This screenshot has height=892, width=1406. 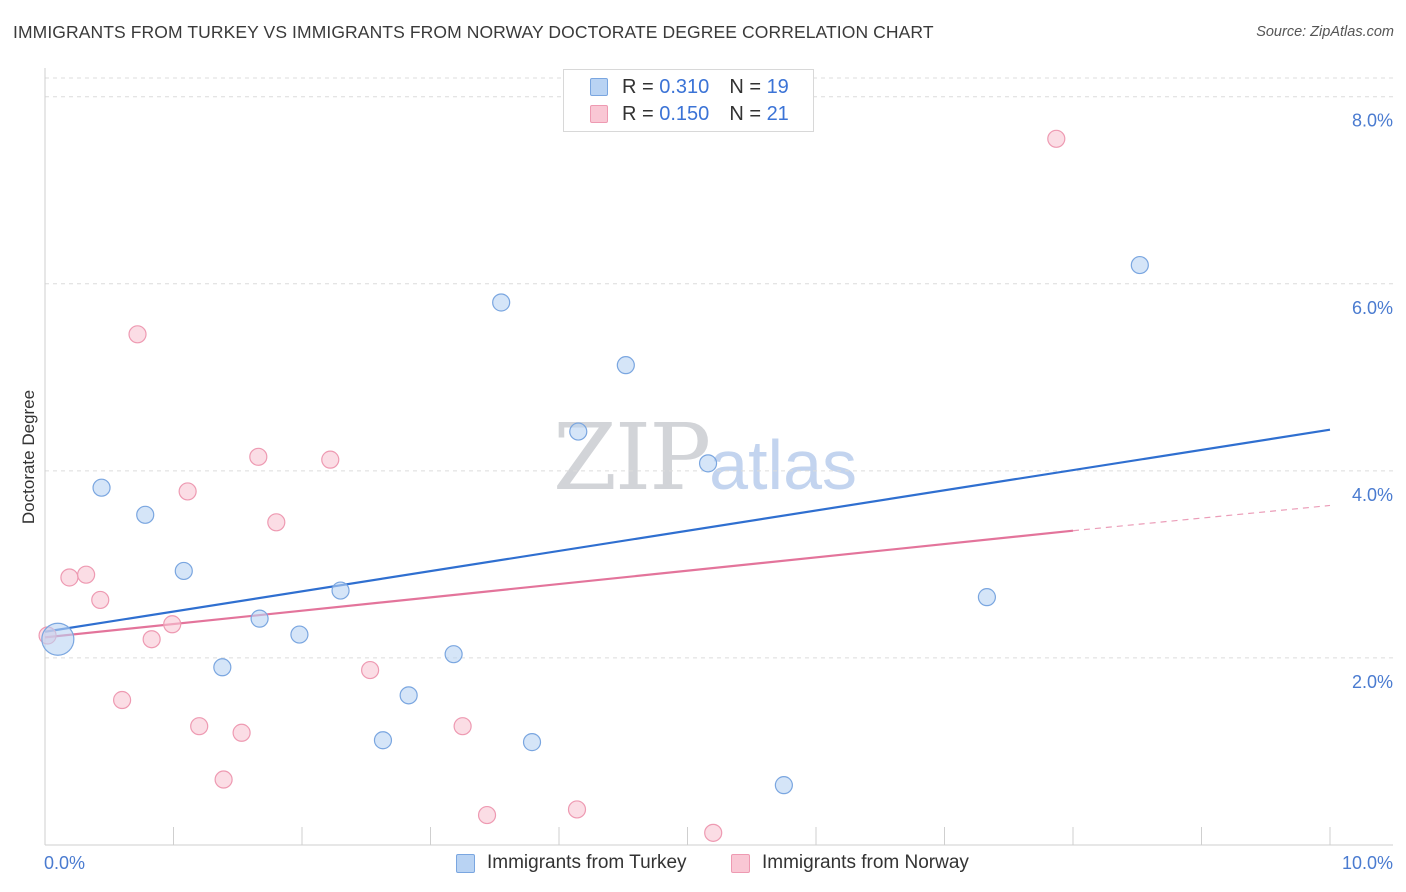 What do you see at coordinates (587, 862) in the screenshot?
I see `bottom-turkey-label: Immigrants from Turkey` at bounding box center [587, 862].